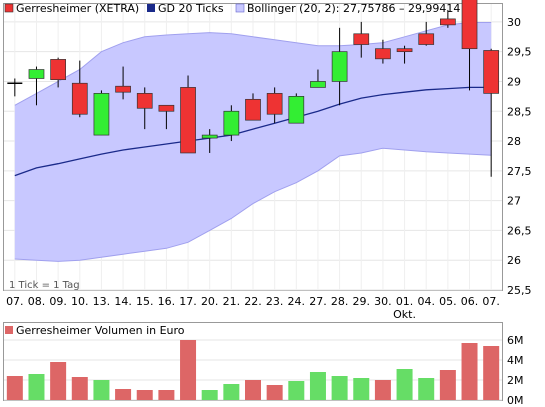  I want to click on date-tick-label: 30., so click(383, 301).